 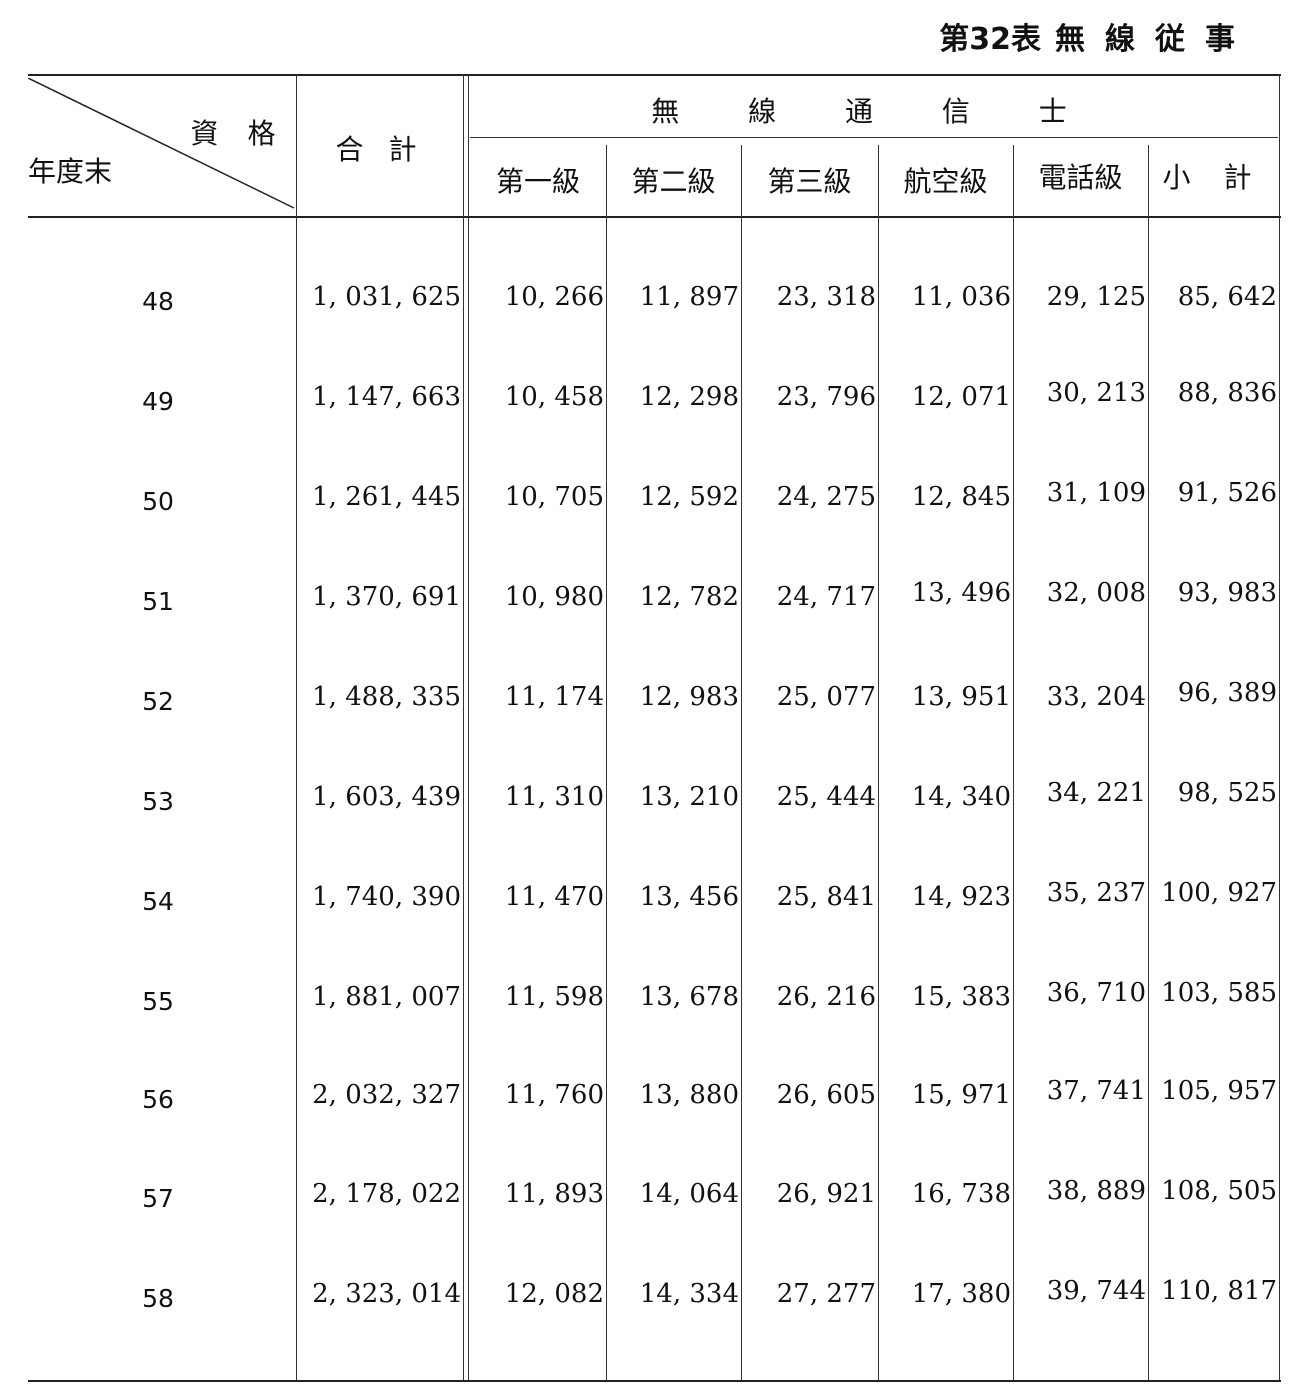 I want to click on cell-telephone-class: 36, 710, so click(x=1096, y=993).